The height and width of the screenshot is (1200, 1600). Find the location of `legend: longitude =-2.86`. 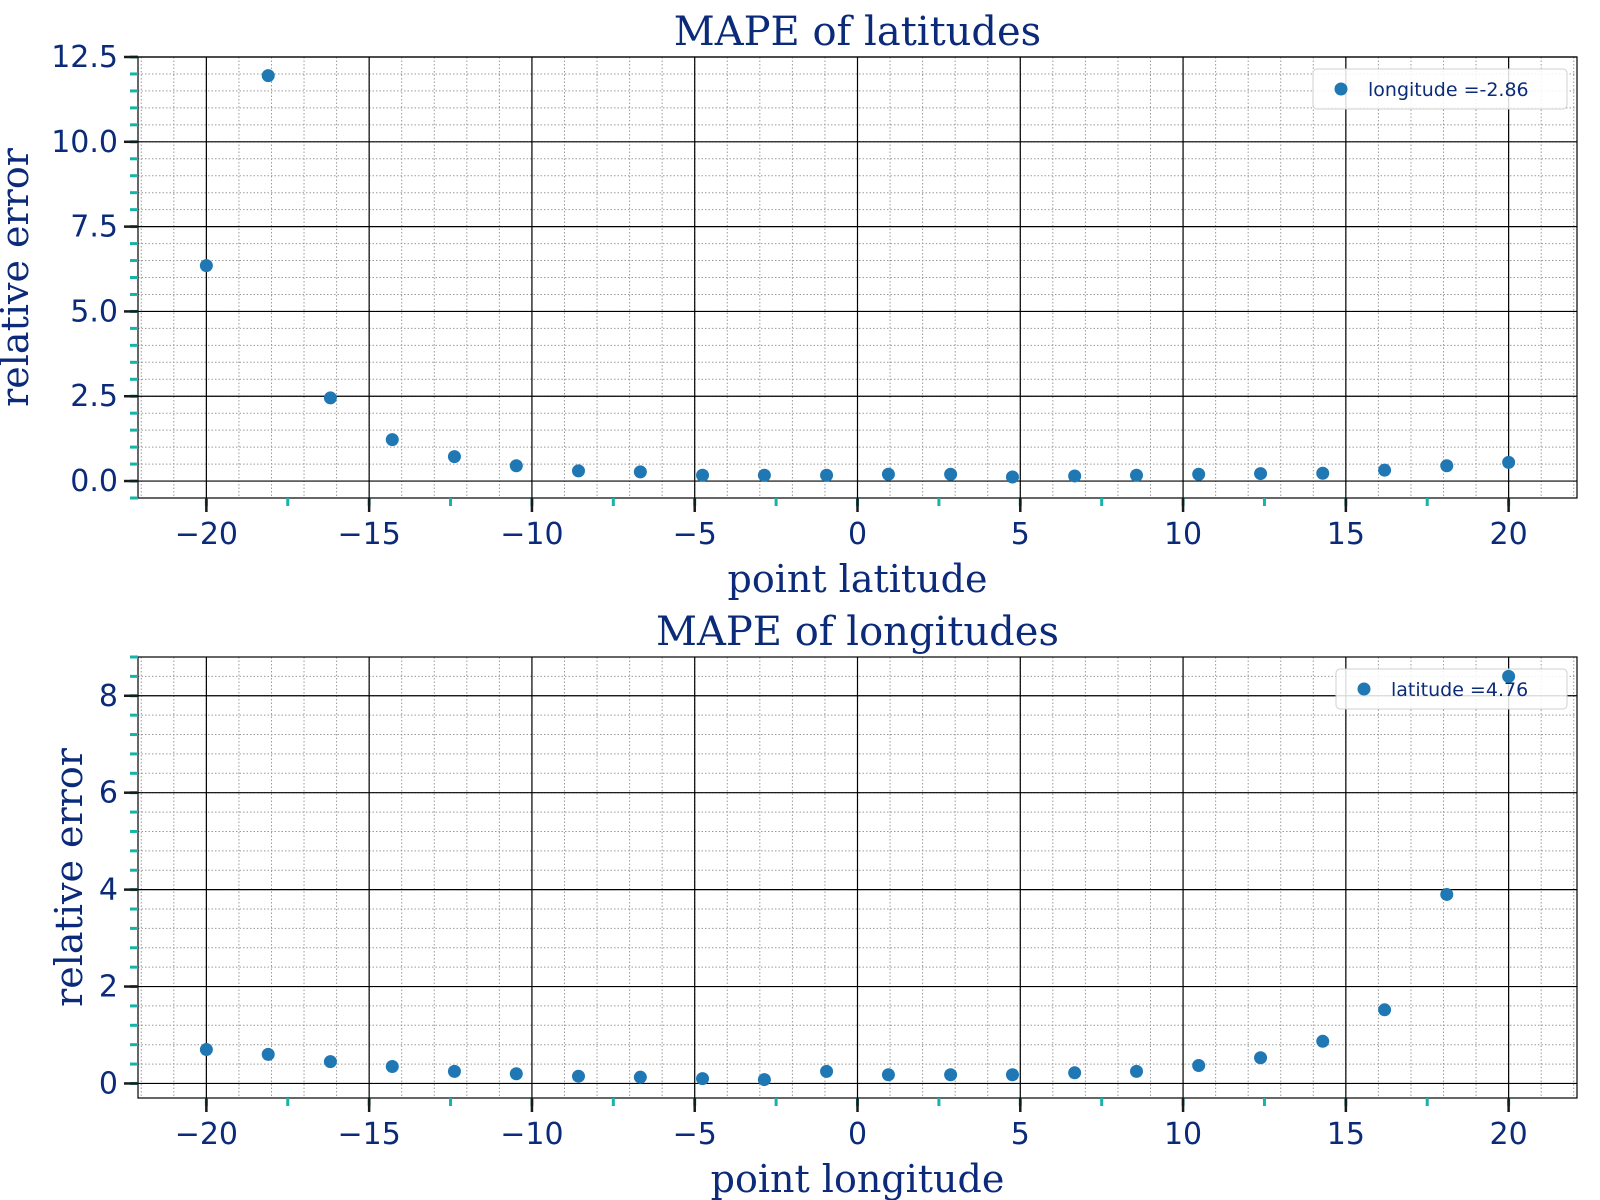

legend: longitude =-2.86 is located at coordinates (1440, 89).